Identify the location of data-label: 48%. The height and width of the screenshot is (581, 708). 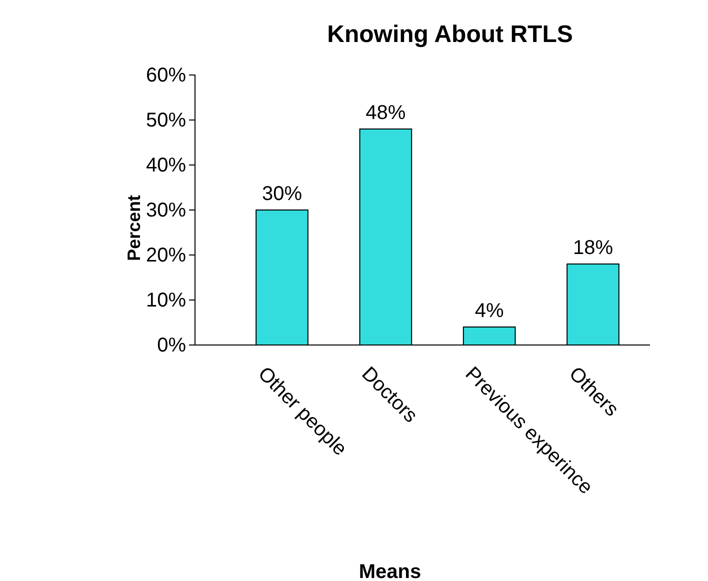
(386, 113).